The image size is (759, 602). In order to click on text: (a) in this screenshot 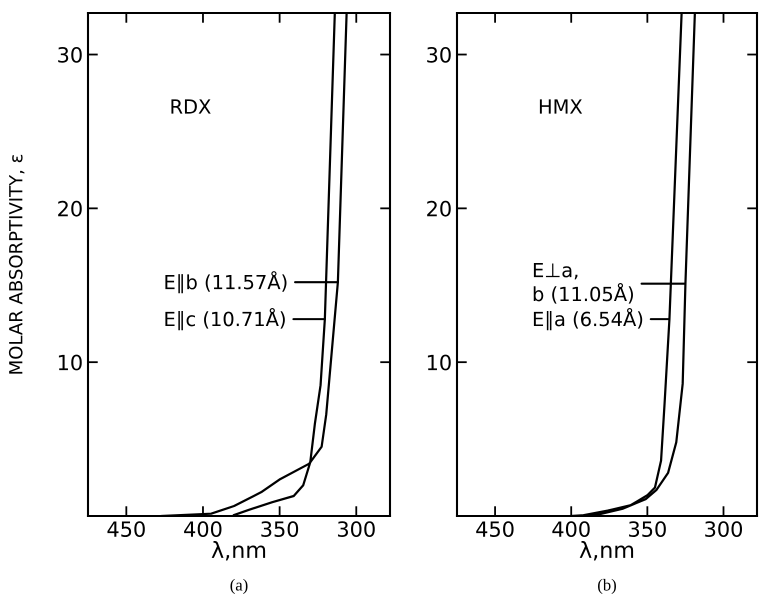, I will do `click(239, 586)`.